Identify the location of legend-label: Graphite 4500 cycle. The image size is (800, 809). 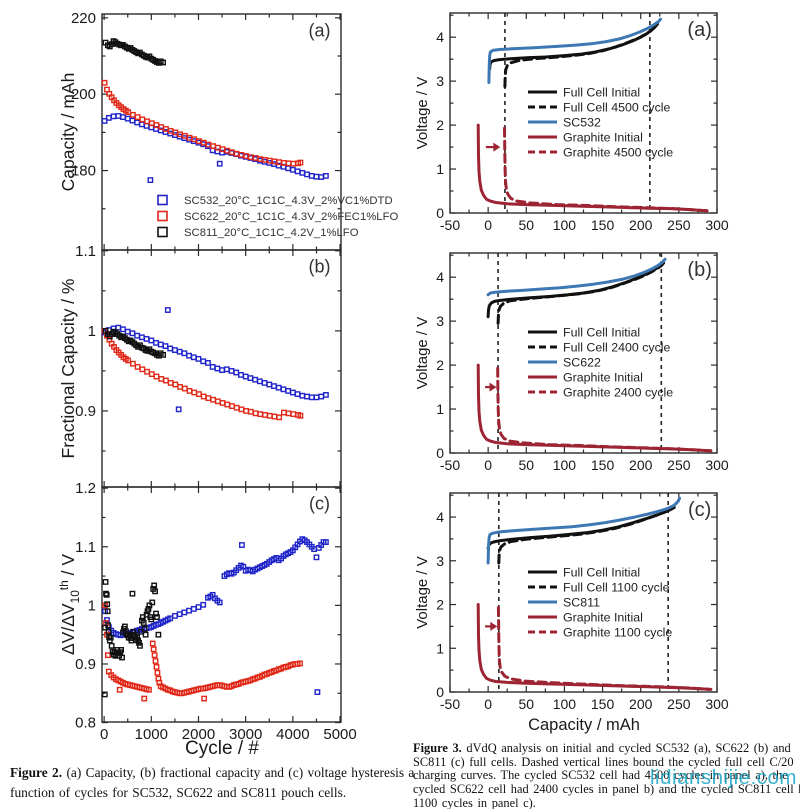
(618, 153).